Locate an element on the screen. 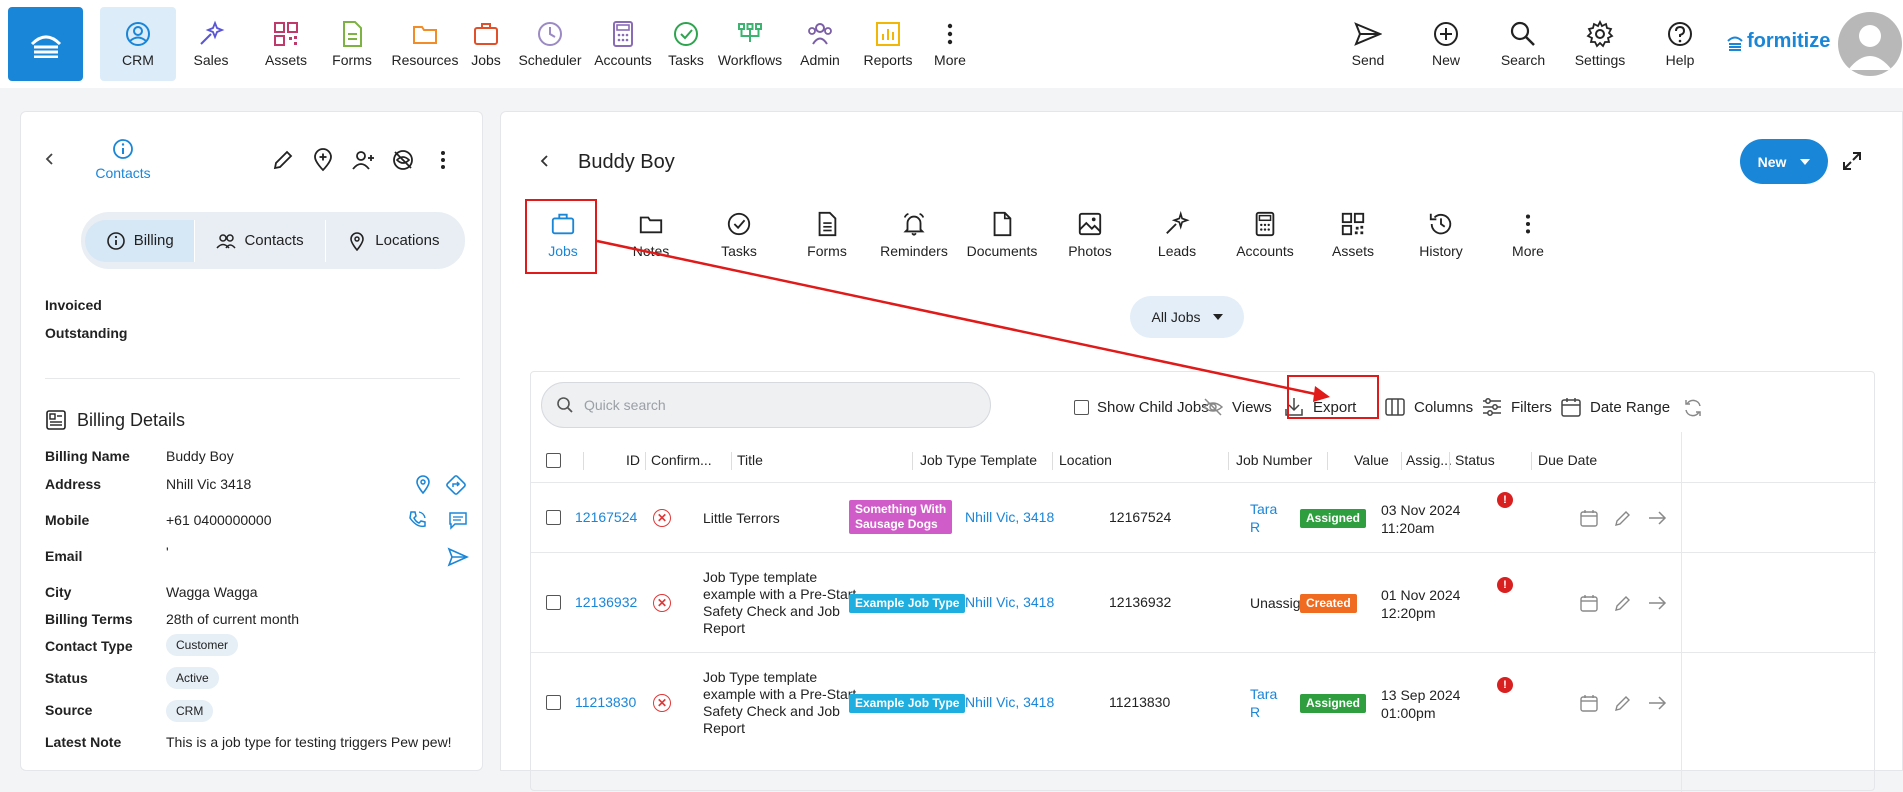 The width and height of the screenshot is (1903, 792). columns-button: Columns is located at coordinates (1428, 407).